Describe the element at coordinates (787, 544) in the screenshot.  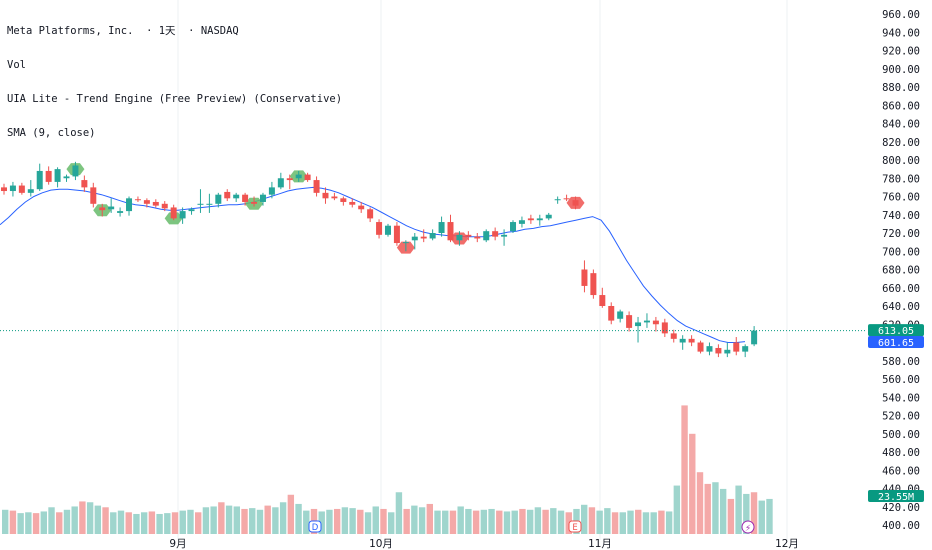
I see `time-tick-label: 12月` at that location.